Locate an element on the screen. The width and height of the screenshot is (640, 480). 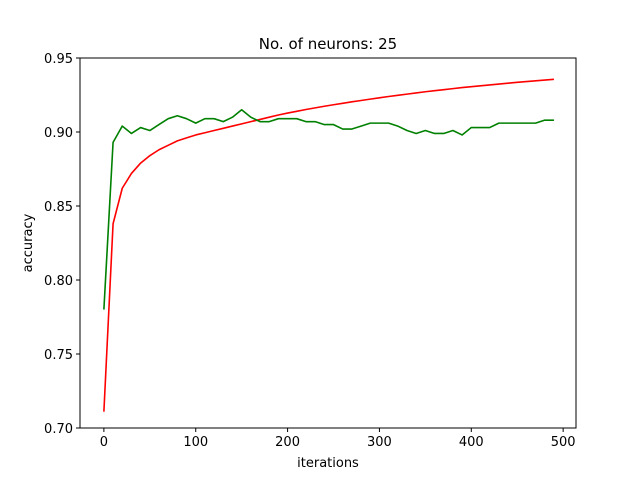
x-tick-label: 200 is located at coordinates (287, 442).